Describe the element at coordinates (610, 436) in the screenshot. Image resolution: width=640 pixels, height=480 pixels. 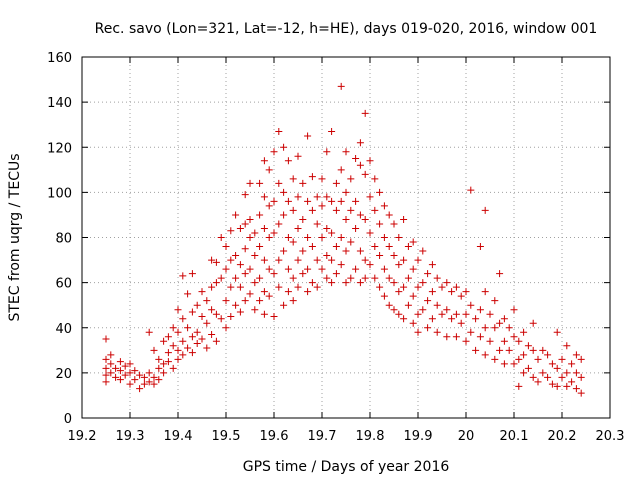
I see `x-tick-label: 20.3` at that location.